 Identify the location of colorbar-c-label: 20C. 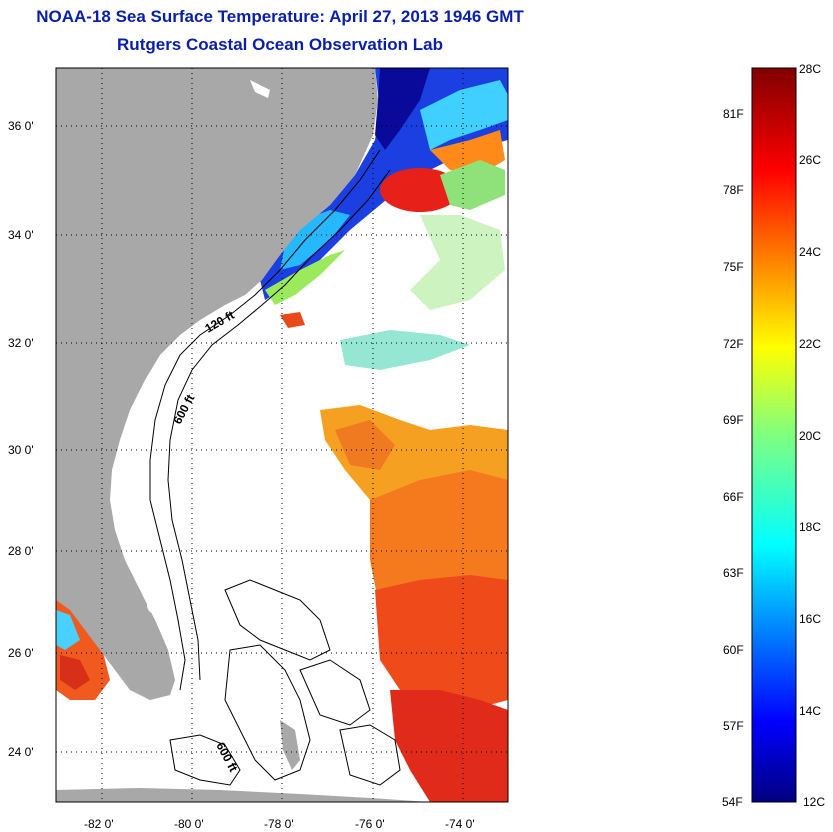
(810, 436).